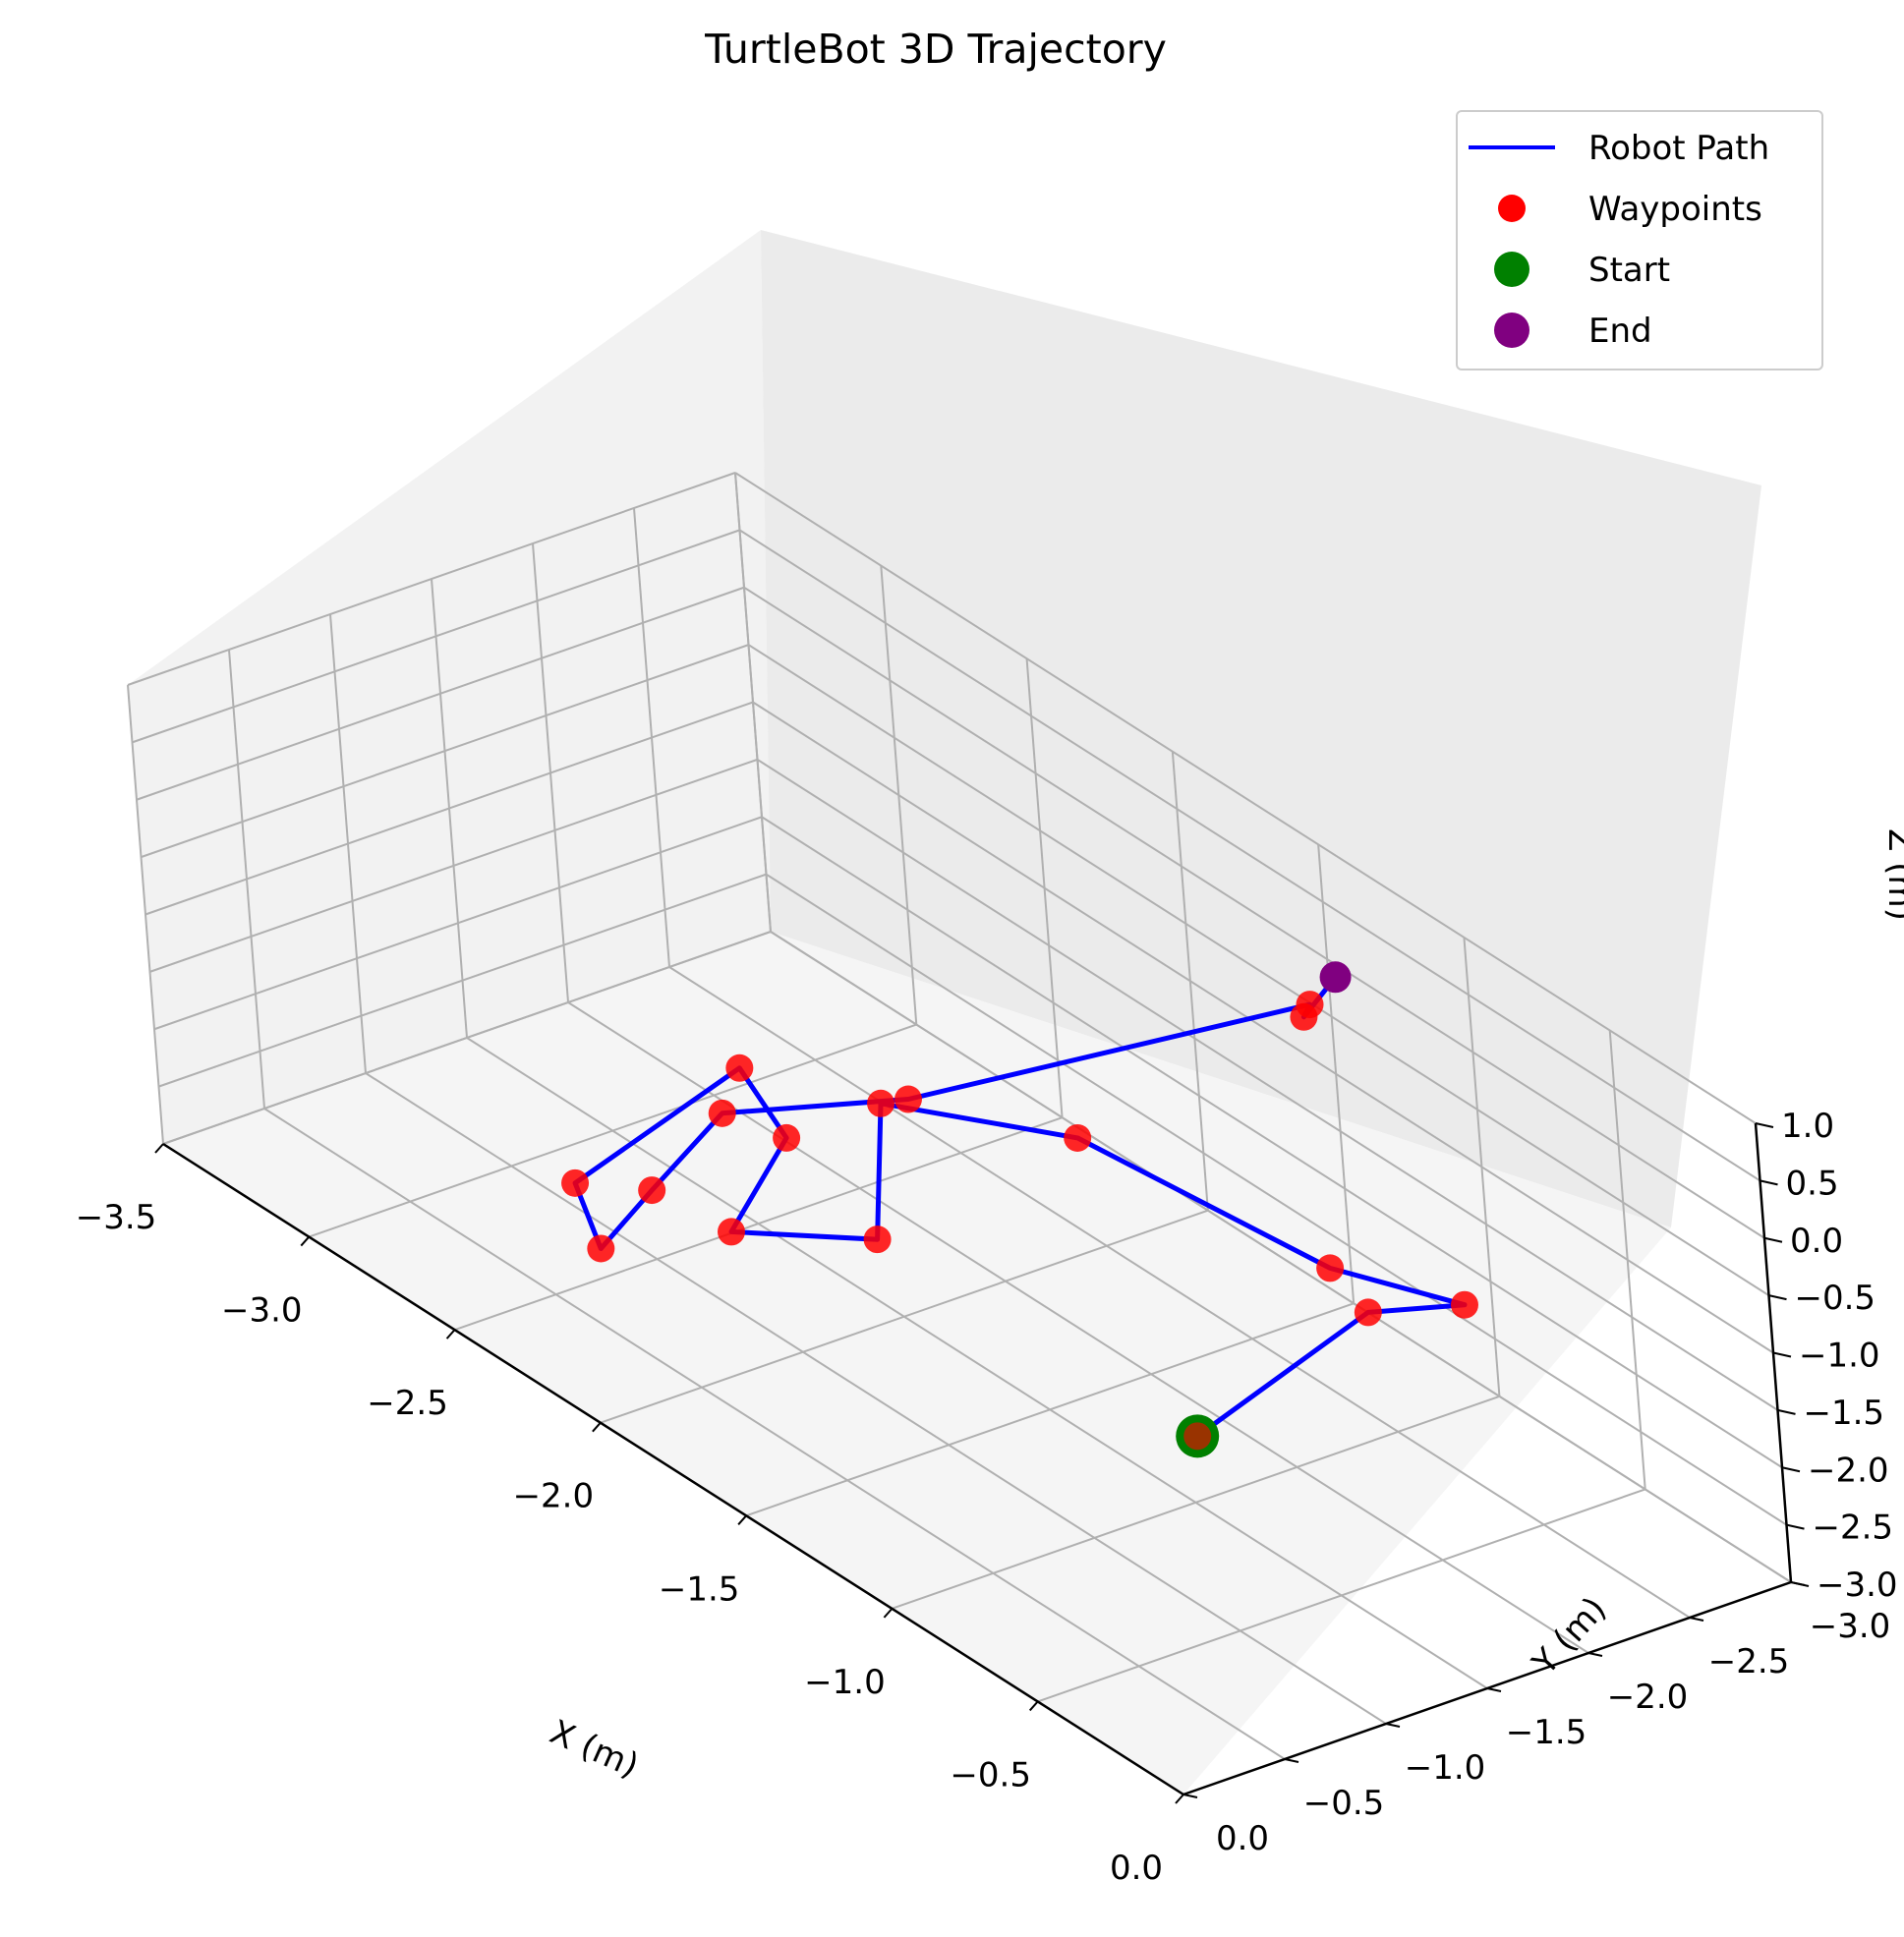  What do you see at coordinates (554, 1496) in the screenshot?
I see `x-tick-label: −2.0` at bounding box center [554, 1496].